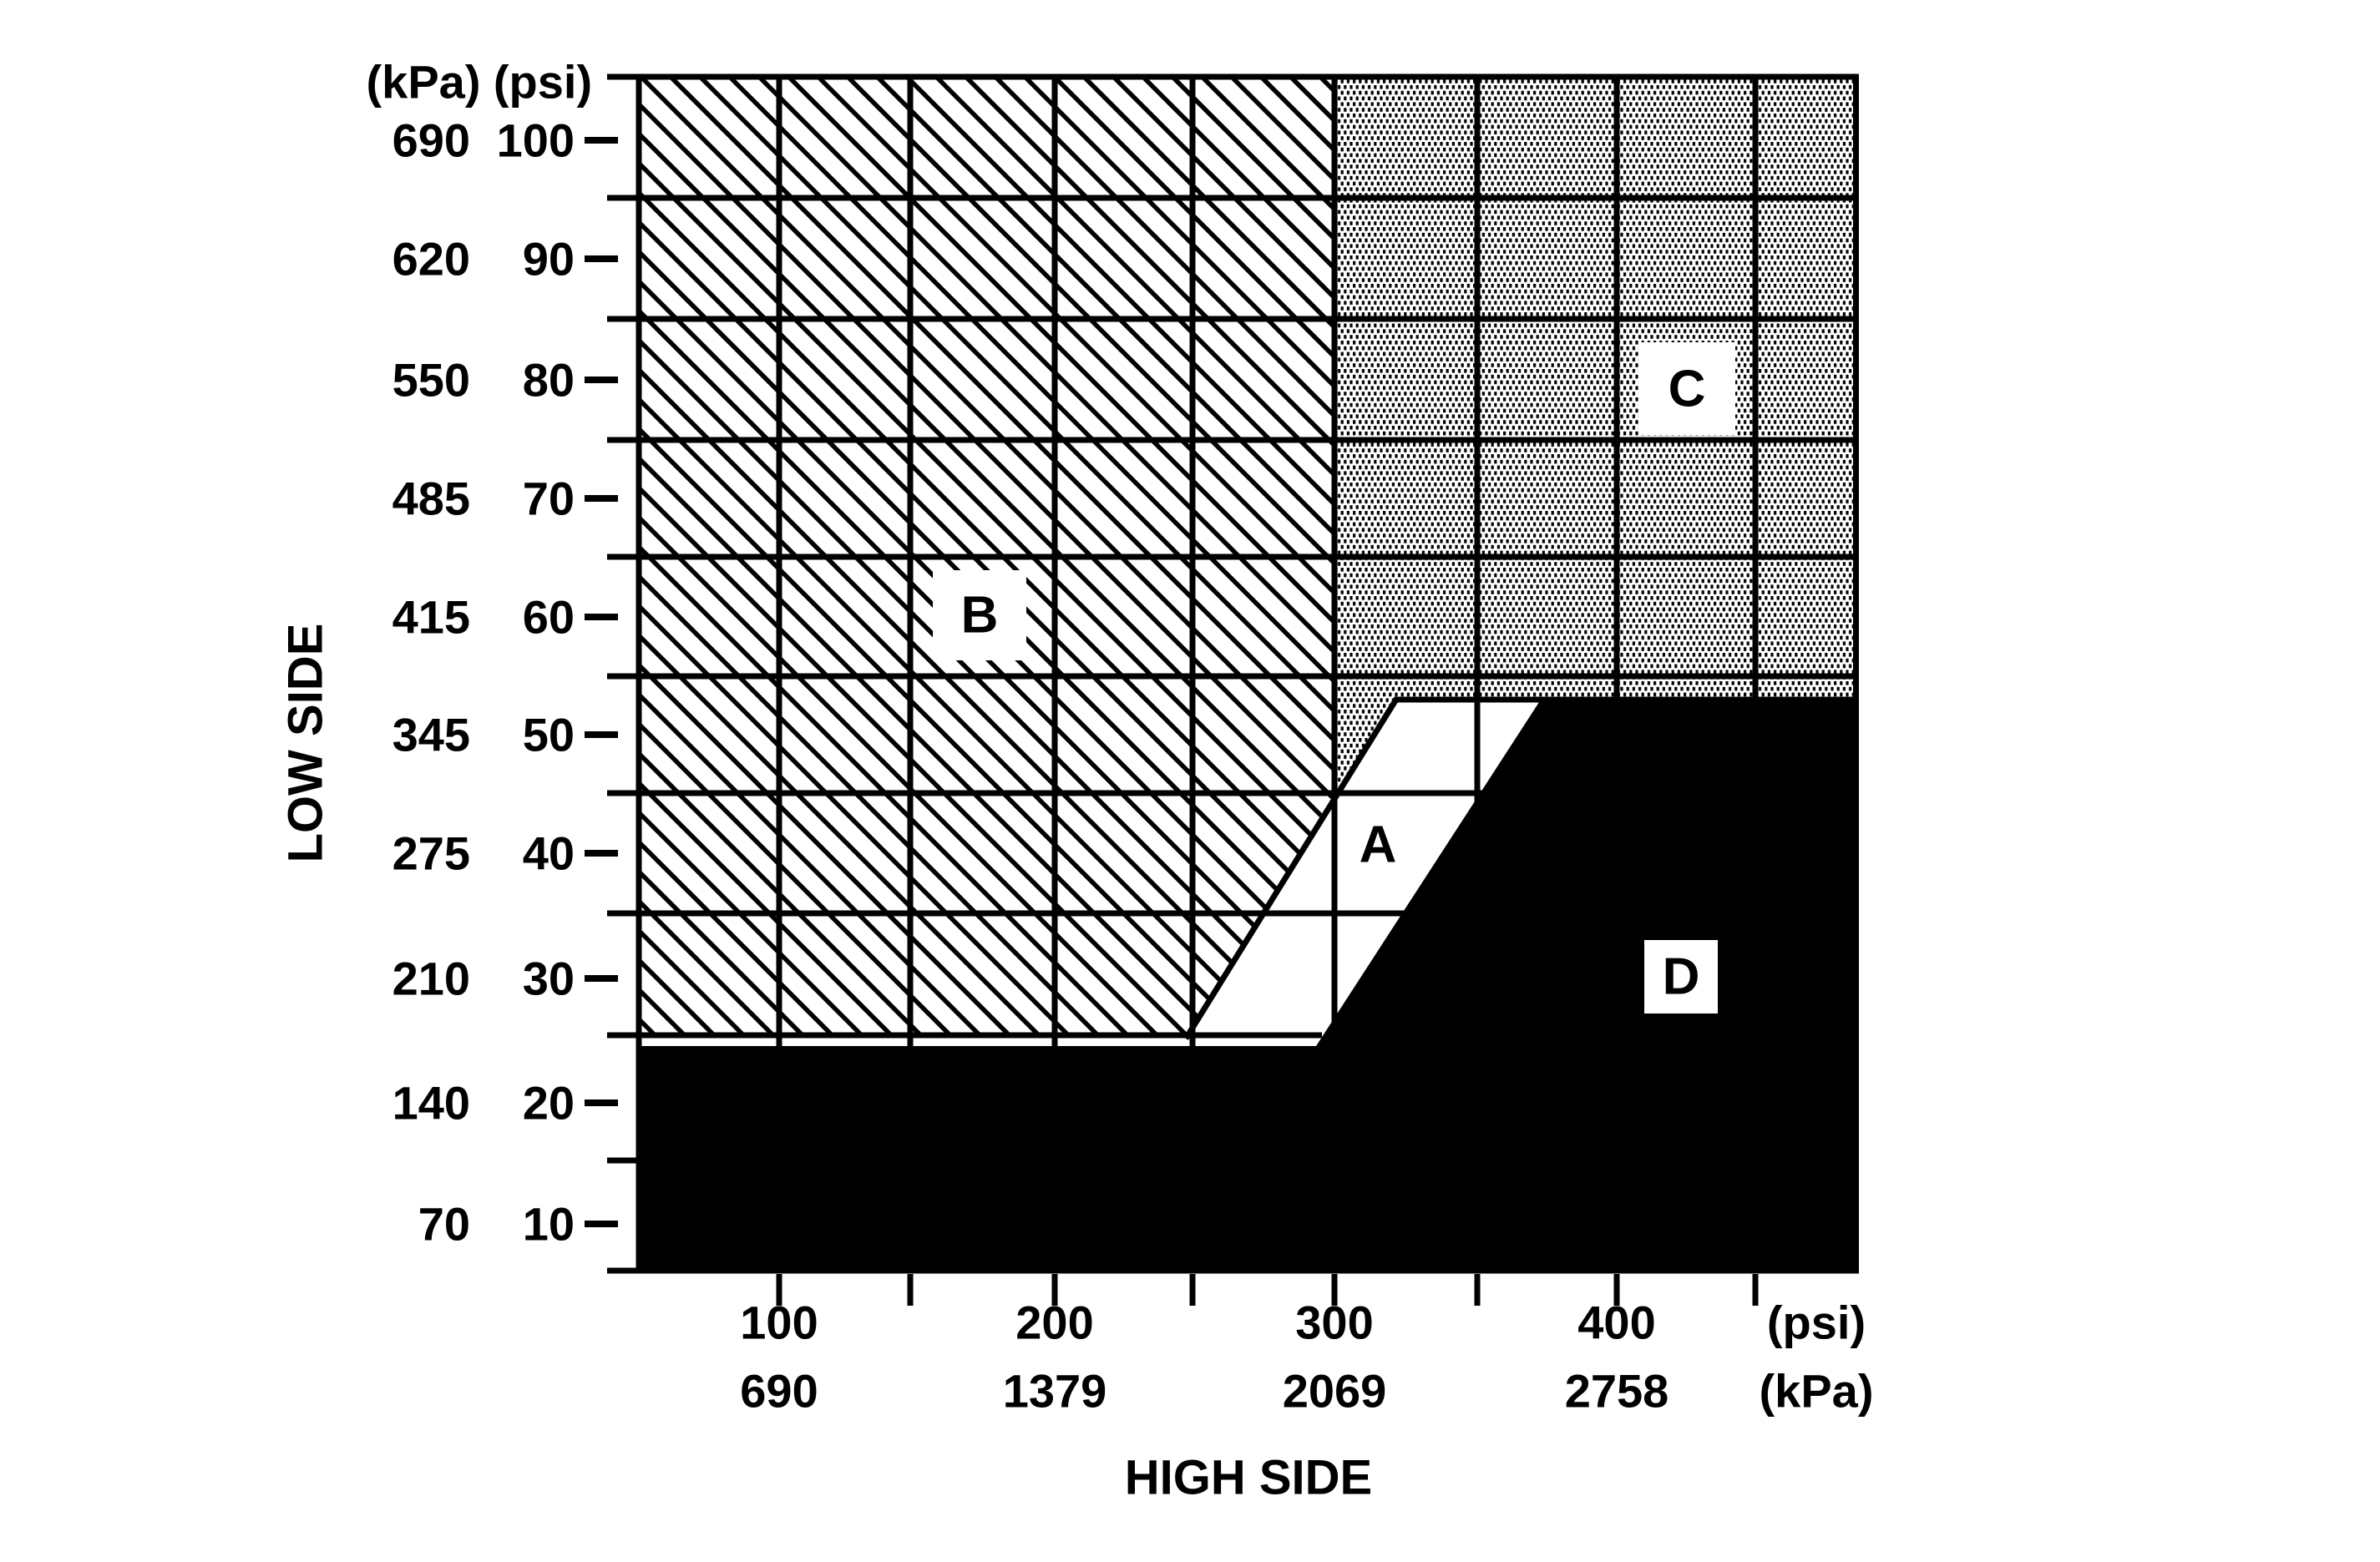 This screenshot has height=1562, width=2380. I want to click on region-d-label-box, so click(1681, 977).